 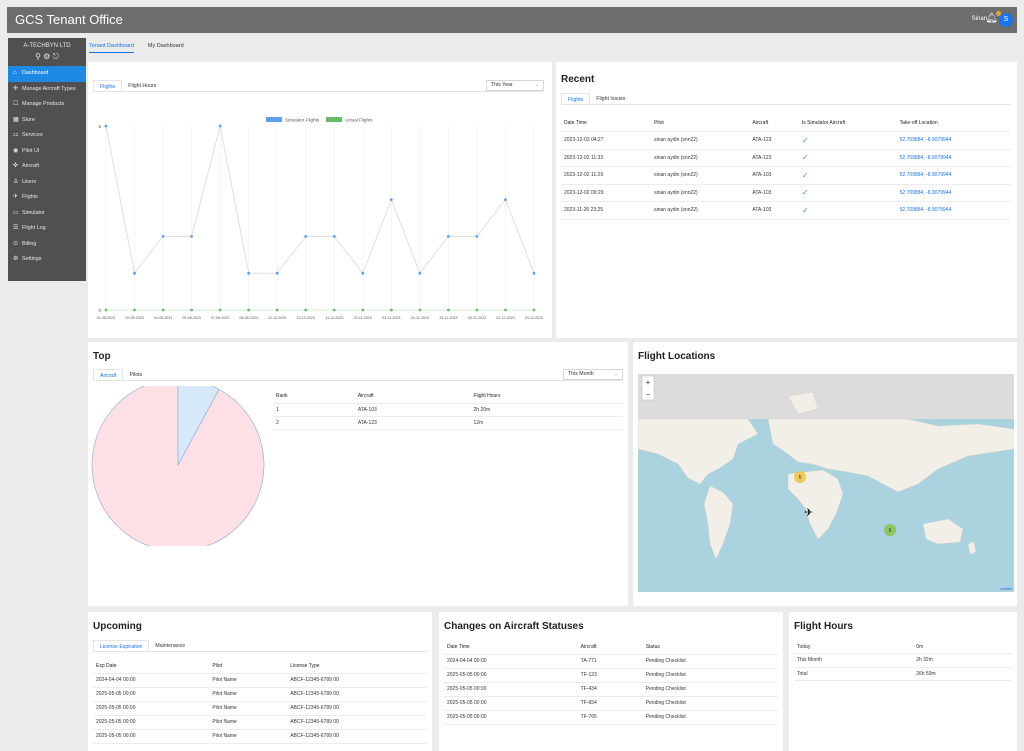 What do you see at coordinates (111, 46) in the screenshot?
I see `tab-tenant-dashboard: Tenant Dashboard` at bounding box center [111, 46].